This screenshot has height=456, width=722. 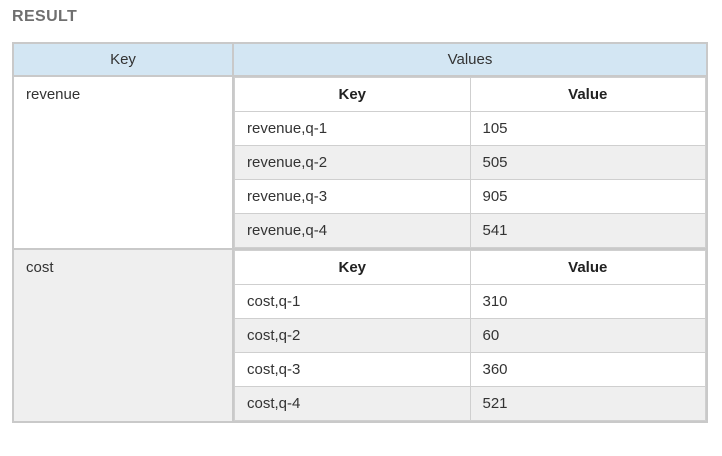 What do you see at coordinates (587, 230) in the screenshot?
I see `inner-value-cell: 541` at bounding box center [587, 230].